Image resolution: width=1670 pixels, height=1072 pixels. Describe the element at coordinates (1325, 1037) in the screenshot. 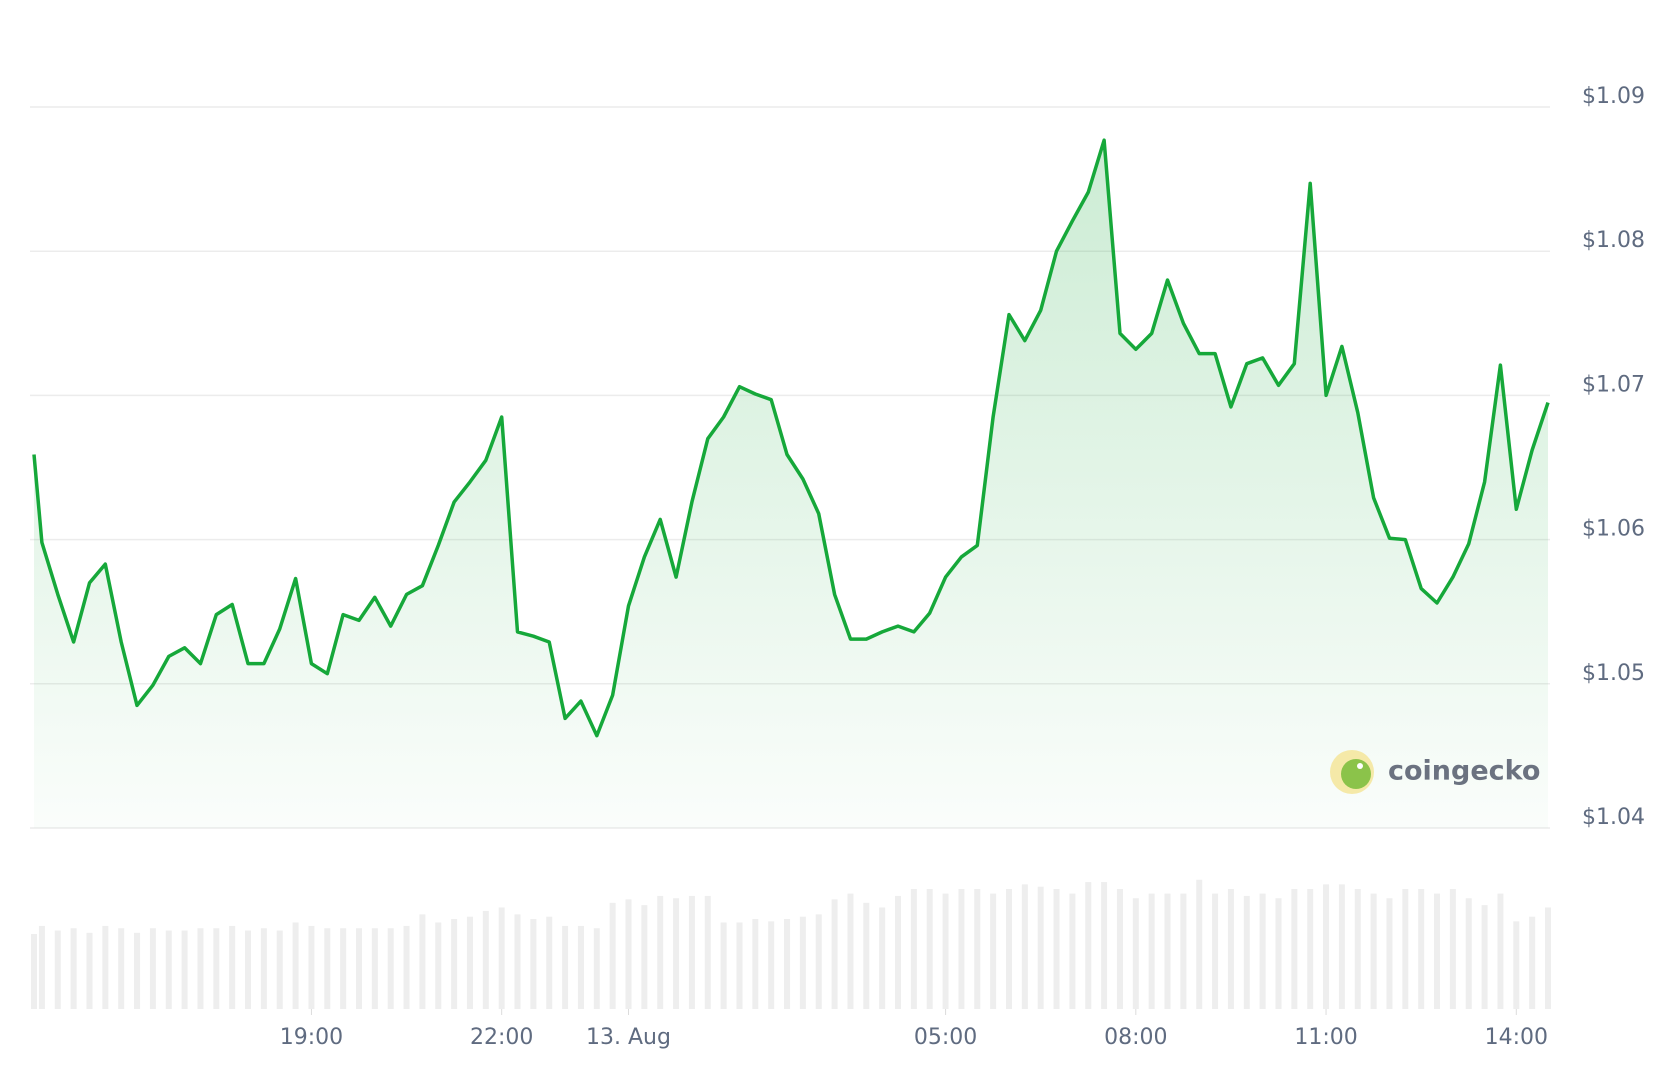

I see `x-tick-label: 11:00` at that location.